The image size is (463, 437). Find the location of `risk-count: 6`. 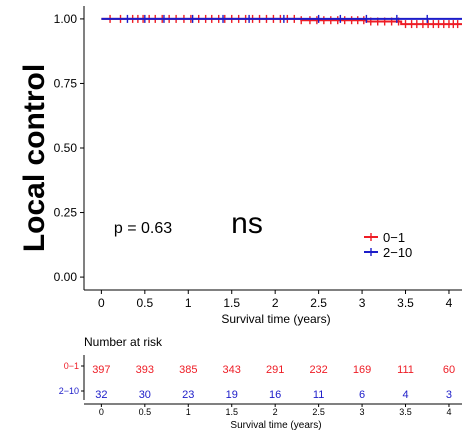

risk-count: 6 is located at coordinates (362, 395).